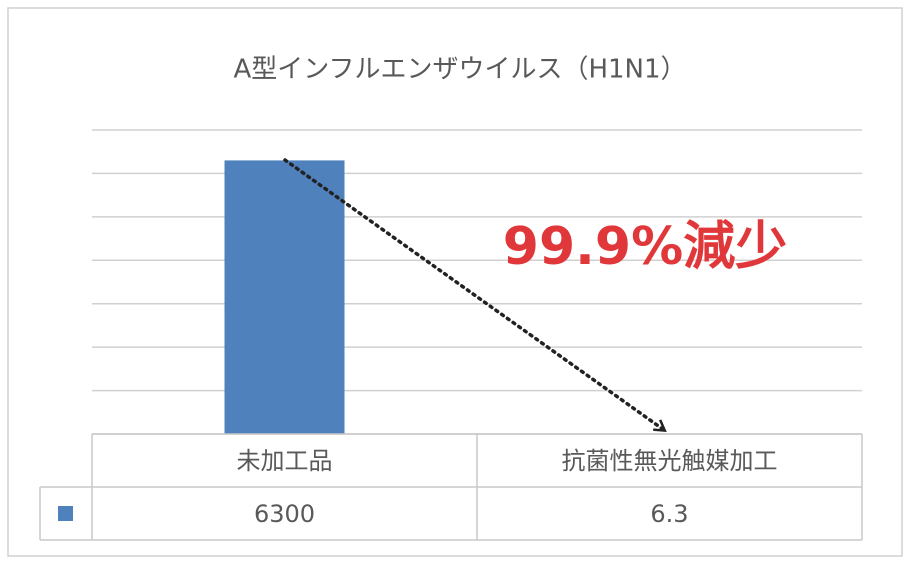 This screenshot has width=910, height=562. Describe the element at coordinates (284, 297) in the screenshot. I see `bar` at that location.